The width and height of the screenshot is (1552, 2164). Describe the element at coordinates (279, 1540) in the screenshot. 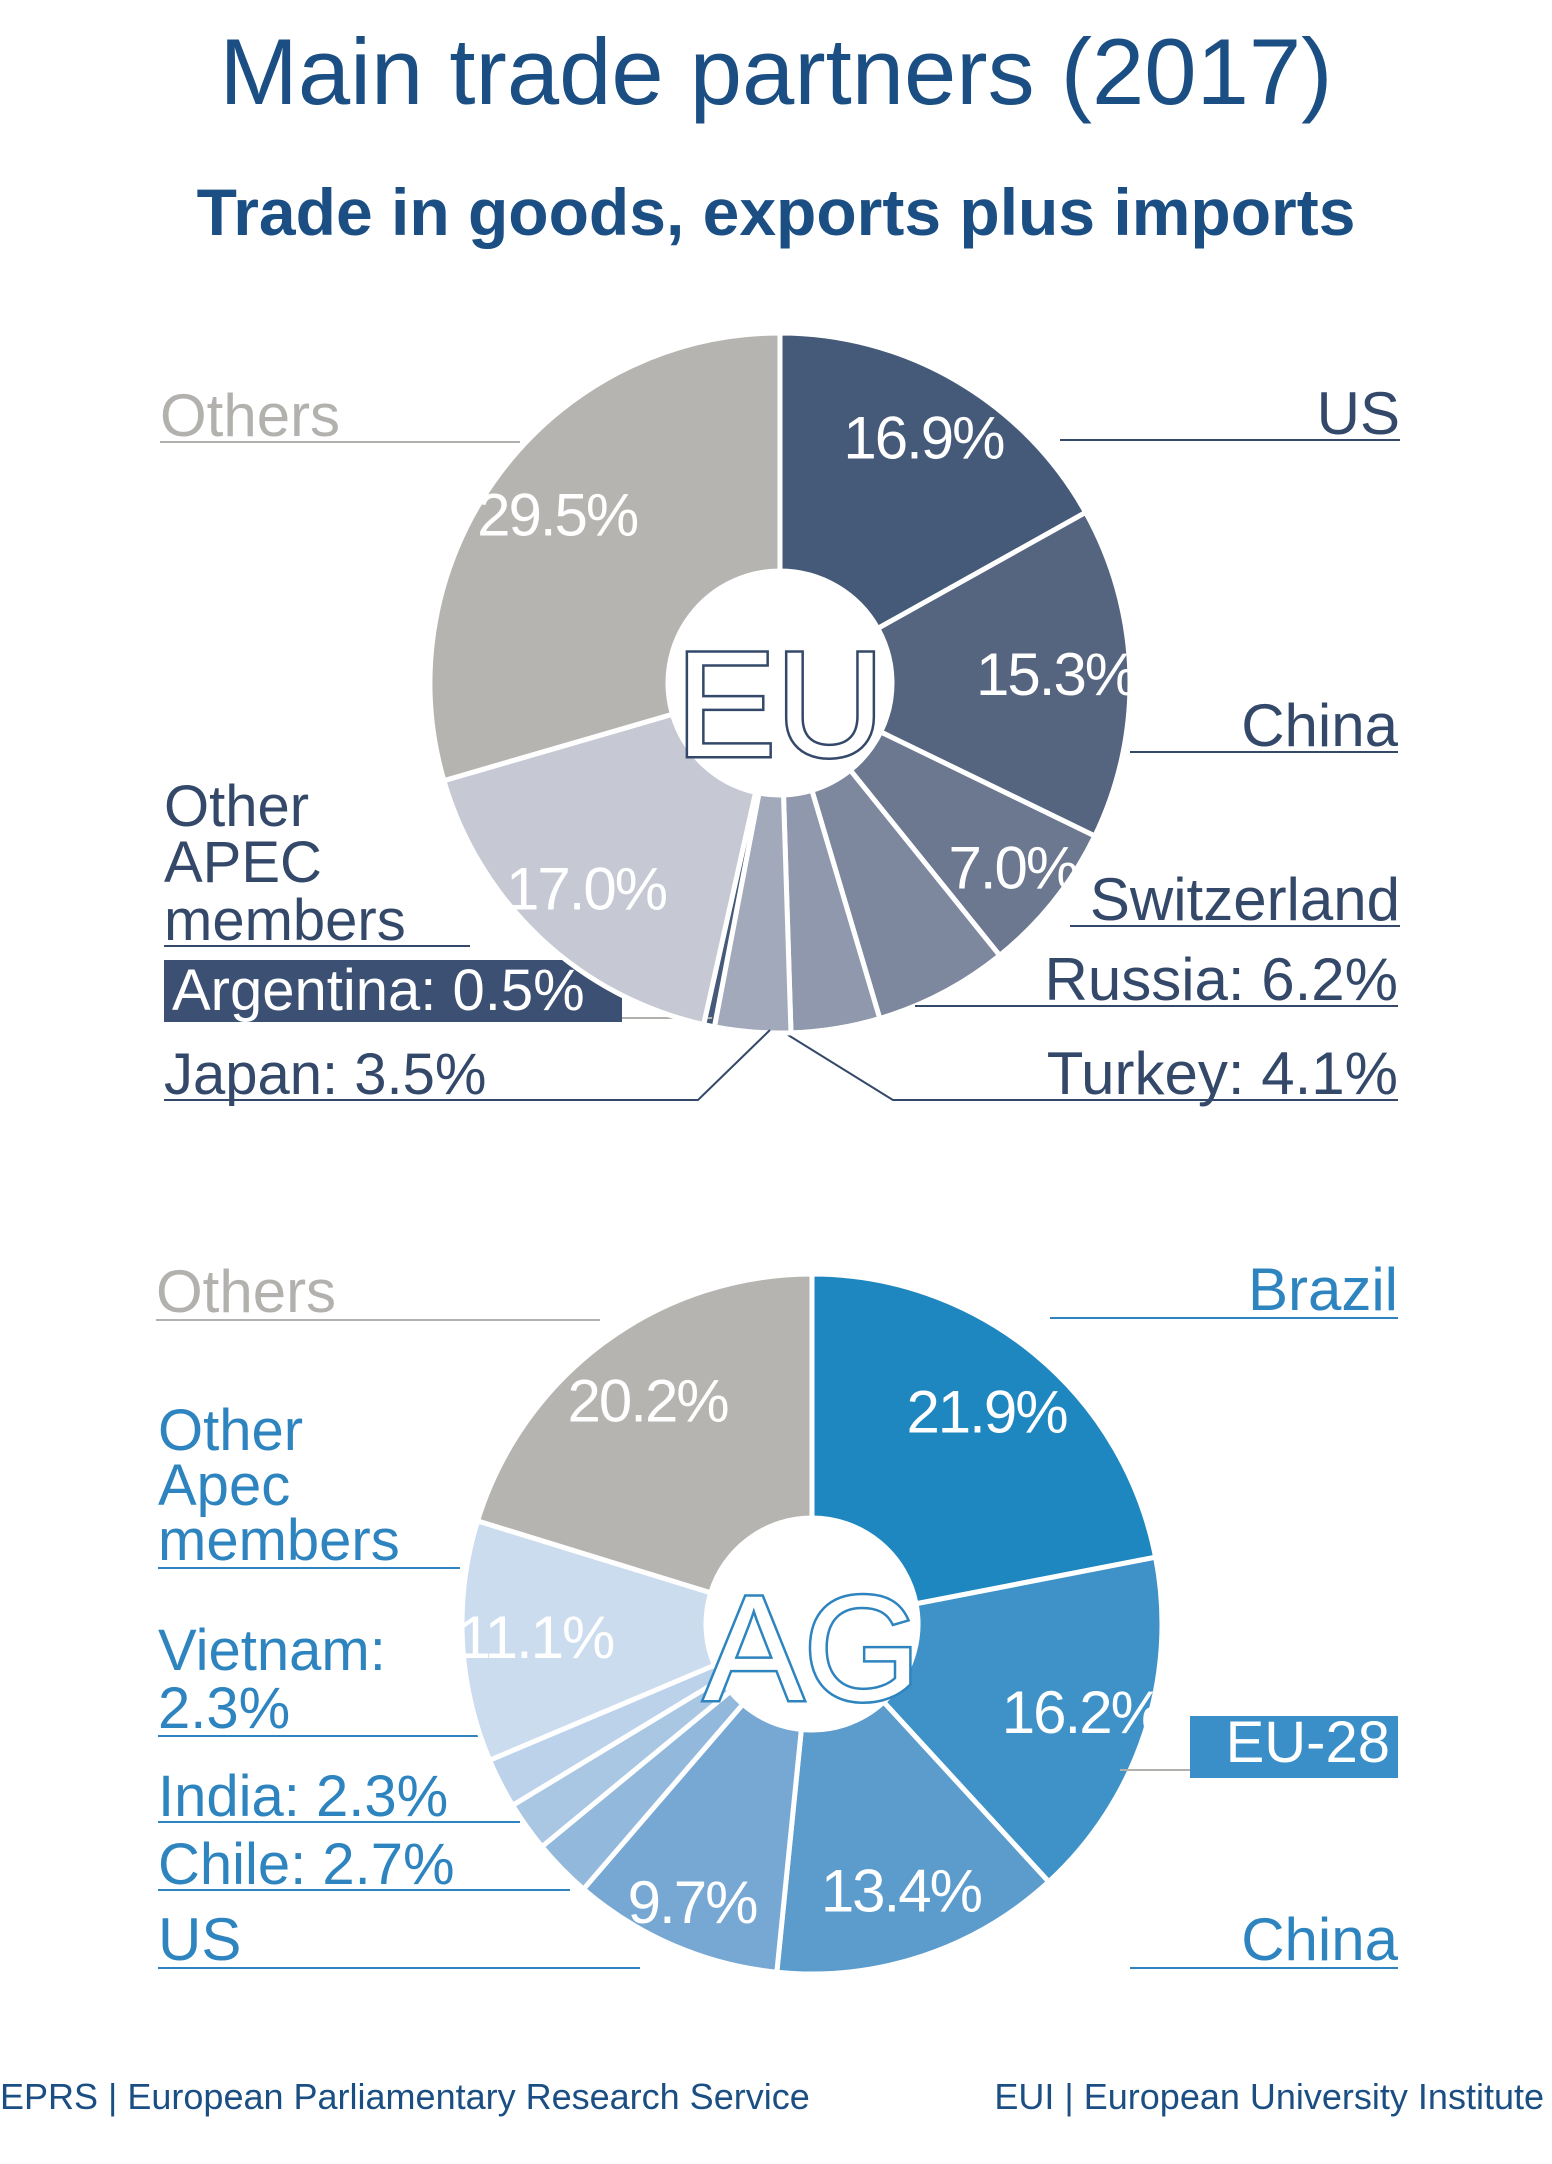

I see `ag-category-label-other-apec-members: members` at that location.